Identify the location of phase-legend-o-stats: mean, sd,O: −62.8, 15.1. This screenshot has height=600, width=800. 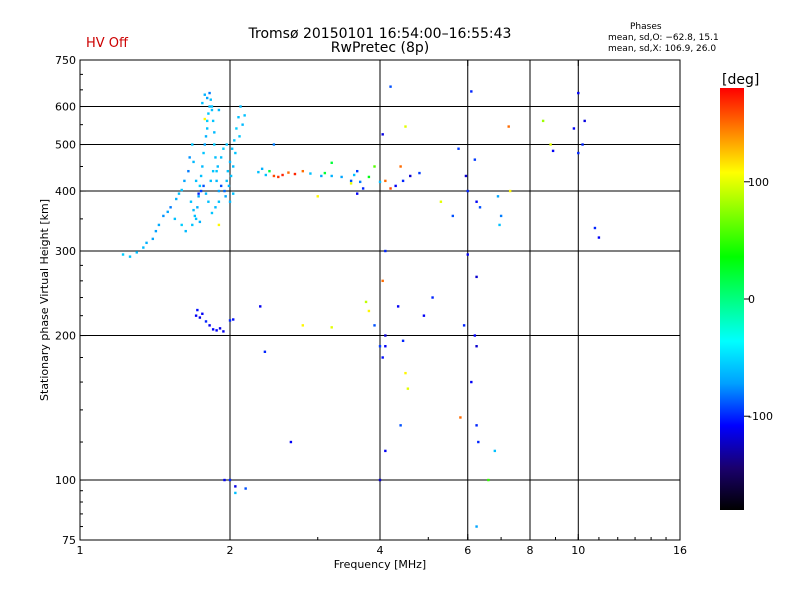
(663, 38).